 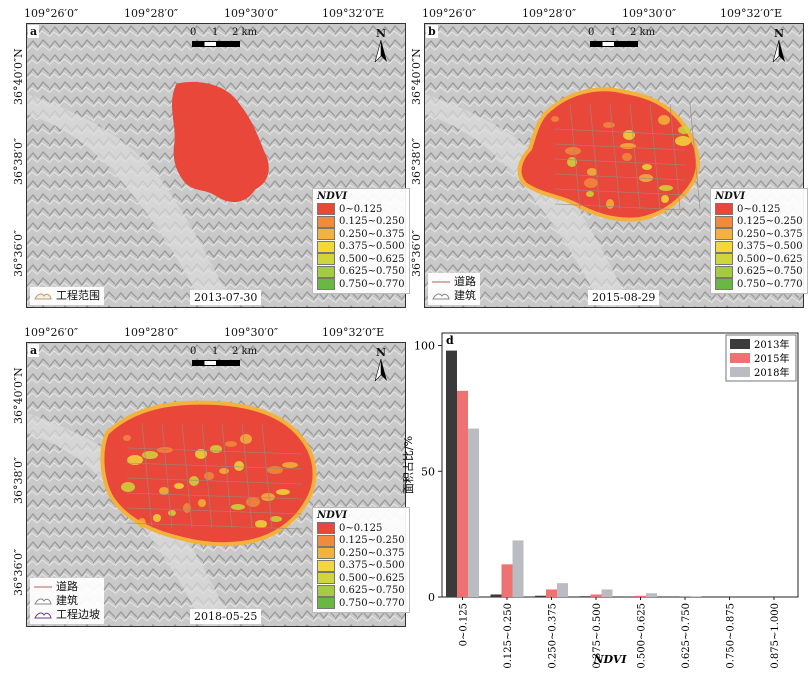 What do you see at coordinates (624, 297) in the screenshot?
I see `acquisition-date: 2015-08-29` at bounding box center [624, 297].